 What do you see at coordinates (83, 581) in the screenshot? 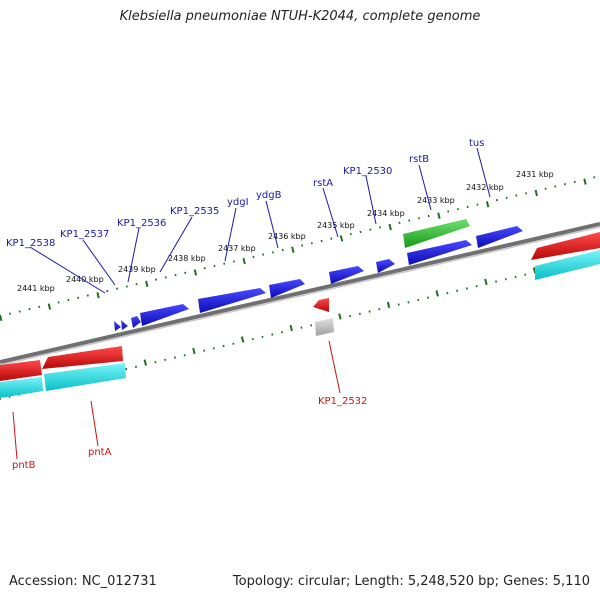
I see `accession-text: Accession: NC_012731` at bounding box center [83, 581].